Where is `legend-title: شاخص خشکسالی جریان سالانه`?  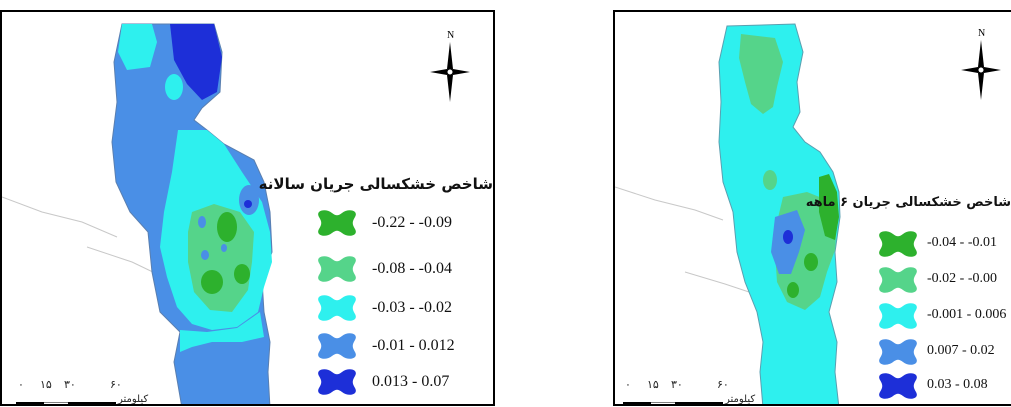 legend-title: شاخص خشکسالی جریان سالانه is located at coordinates (375, 184).